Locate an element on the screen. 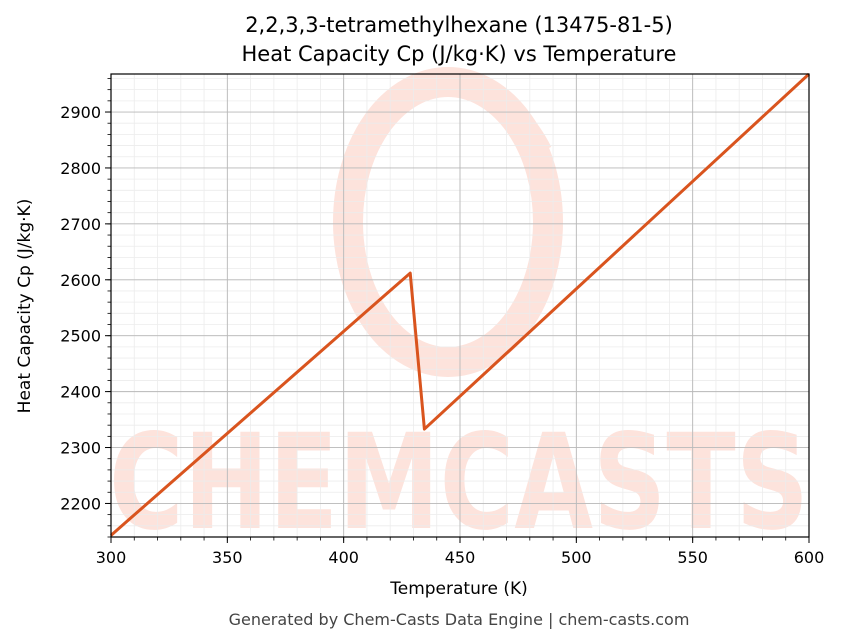 The height and width of the screenshot is (644, 843). x-tick-label: 500 is located at coordinates (576, 557).